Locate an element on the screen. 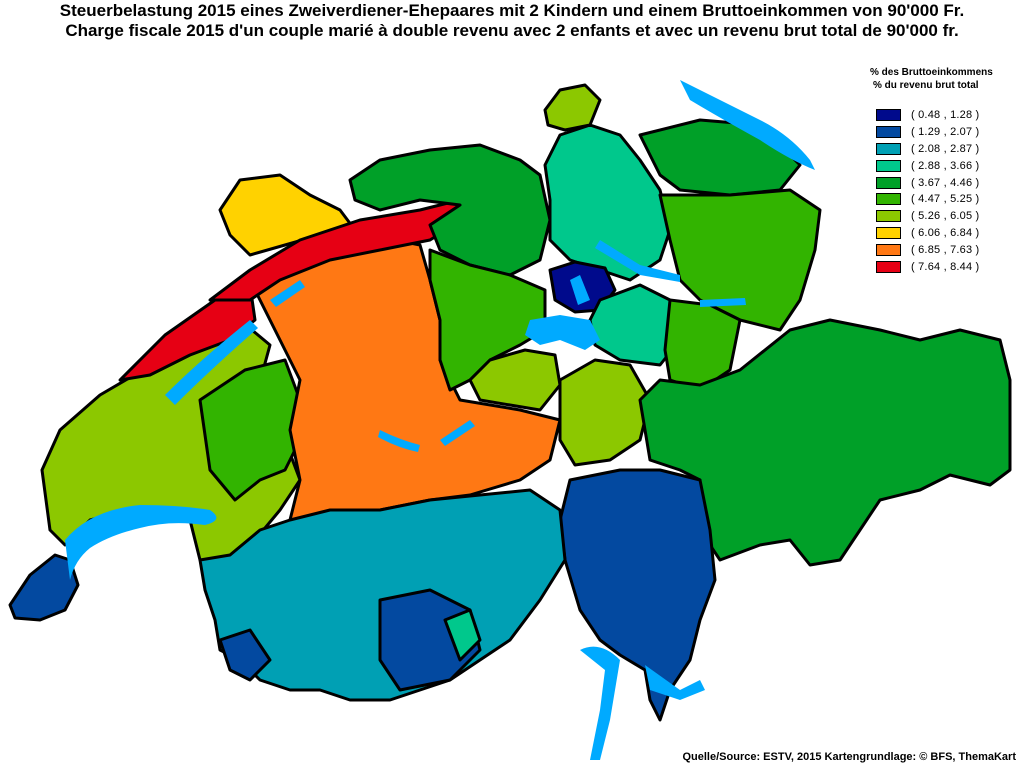 The width and height of the screenshot is (1024, 768). legend-label: ( 4.47 , 5.25 ) is located at coordinates (945, 199).